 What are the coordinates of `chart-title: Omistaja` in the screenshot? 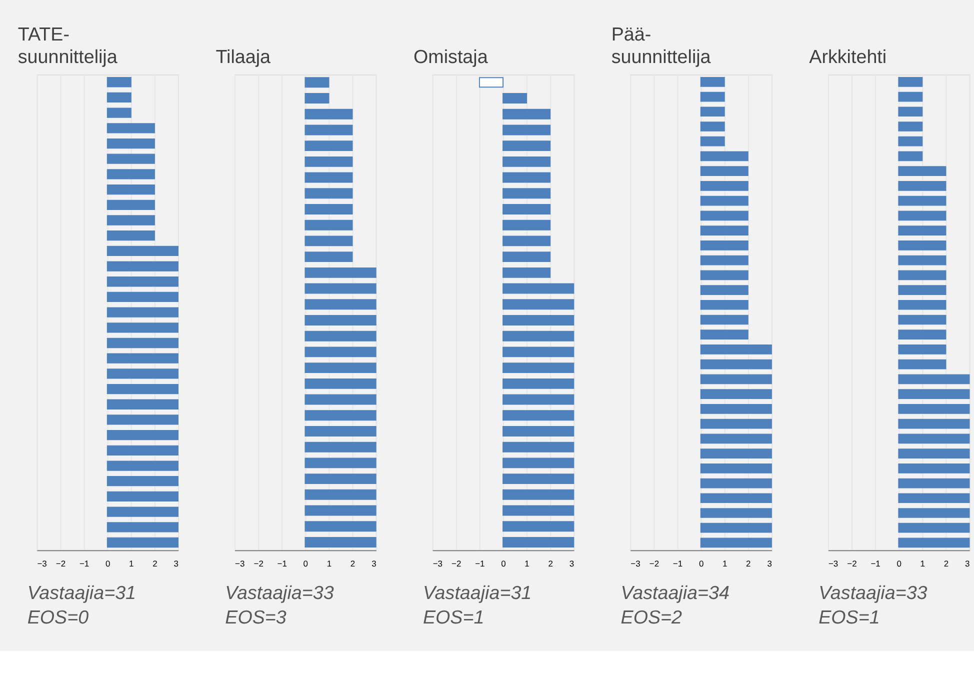 It's located at (451, 57).